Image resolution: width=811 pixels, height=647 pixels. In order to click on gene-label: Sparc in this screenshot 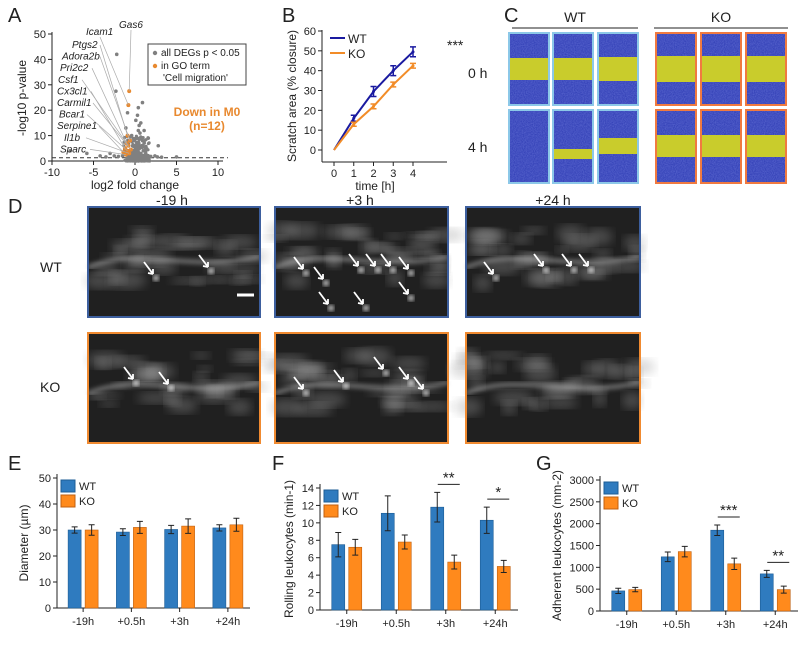, I will do `click(73, 149)`.